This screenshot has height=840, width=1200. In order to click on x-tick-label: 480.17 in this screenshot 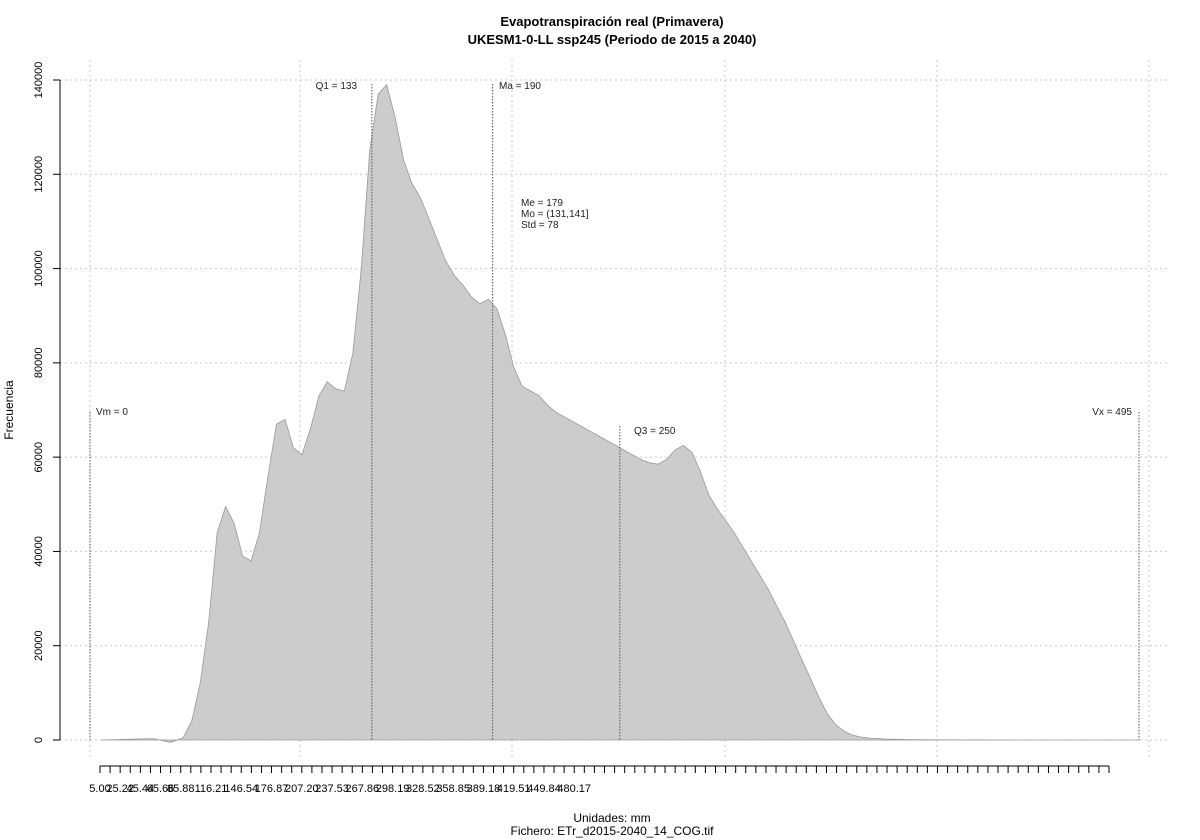, I will do `click(574, 789)`.